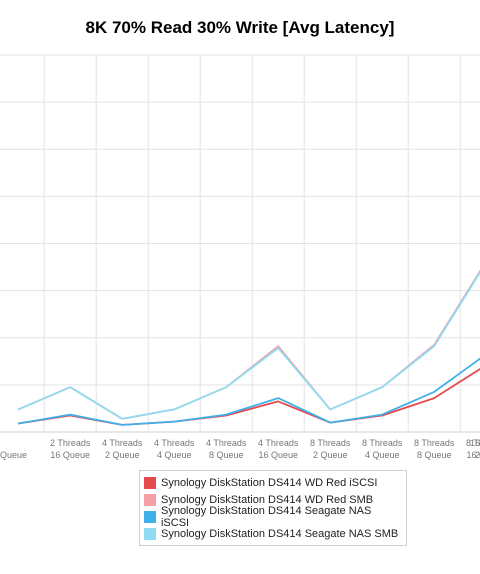  I want to click on legend-item: Synology DiskStation DS414 WD Red iSCSI, so click(273, 482).